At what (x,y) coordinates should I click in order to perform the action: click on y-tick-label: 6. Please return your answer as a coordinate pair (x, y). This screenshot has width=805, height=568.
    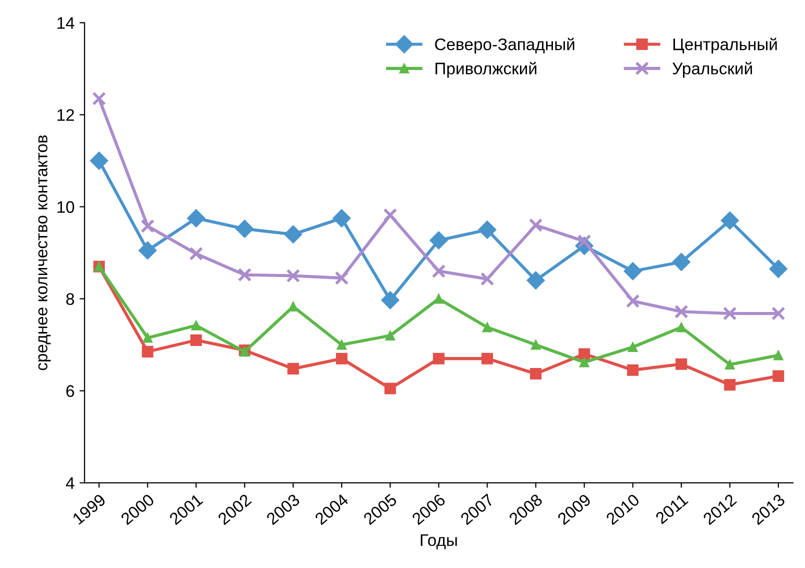
    Looking at the image, I should click on (70, 391).